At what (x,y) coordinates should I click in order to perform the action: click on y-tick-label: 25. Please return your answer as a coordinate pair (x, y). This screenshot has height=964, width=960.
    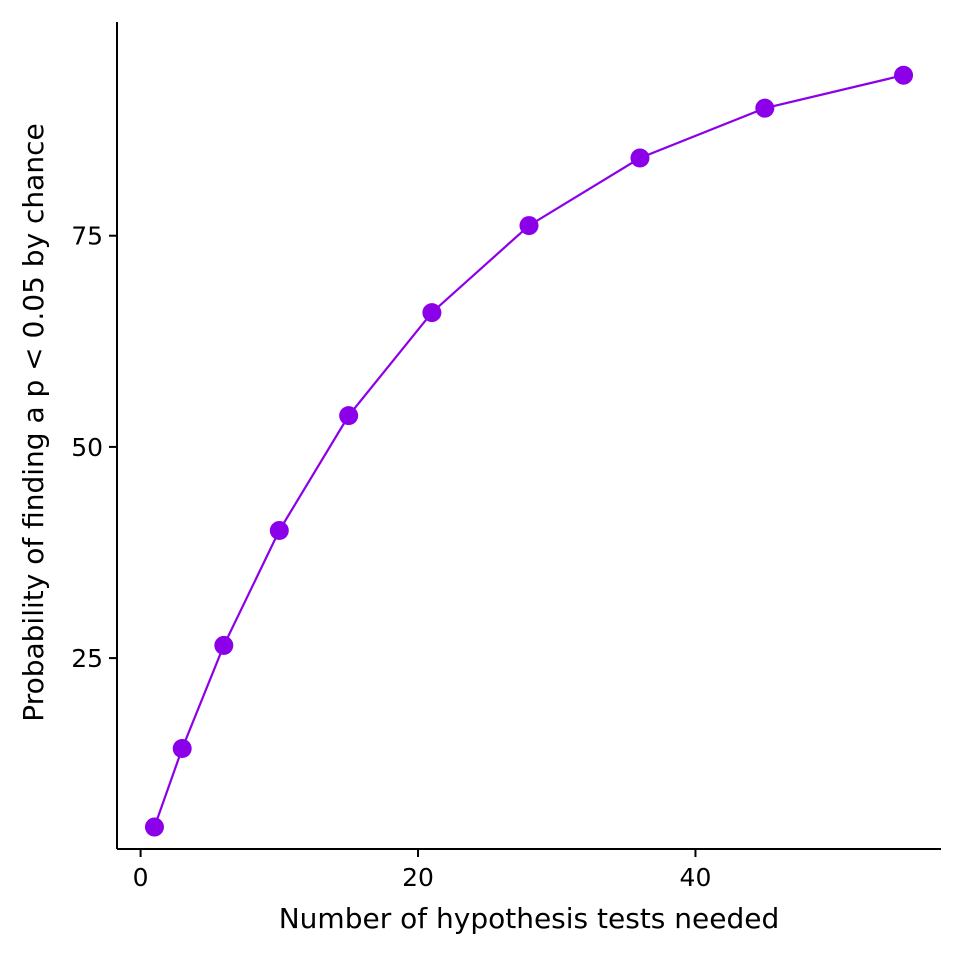
    Looking at the image, I should click on (87, 658).